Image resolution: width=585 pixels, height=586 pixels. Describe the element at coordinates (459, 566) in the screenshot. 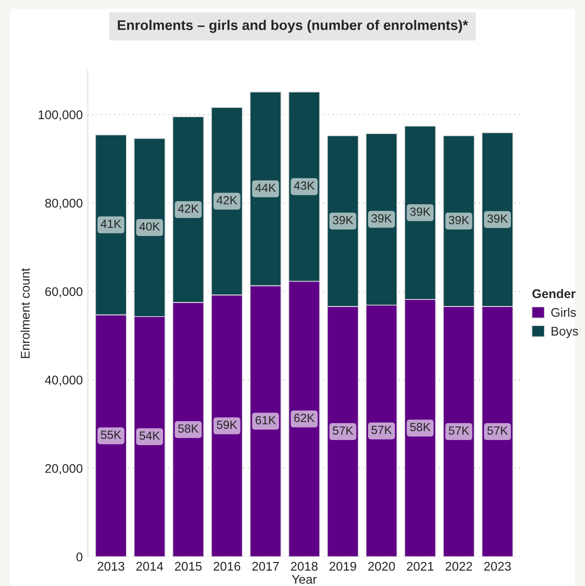

I see `x-tick-label: 2022` at that location.